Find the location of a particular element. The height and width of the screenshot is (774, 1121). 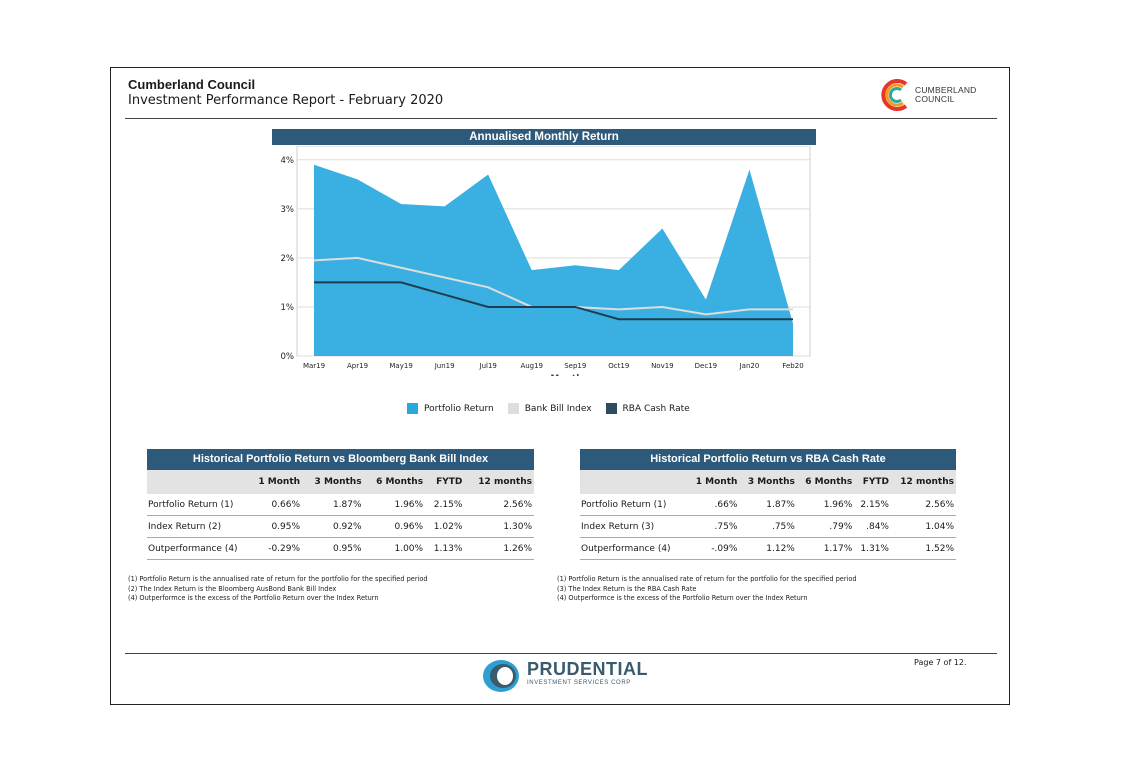

x-tick-label: Mar19 is located at coordinates (314, 366).